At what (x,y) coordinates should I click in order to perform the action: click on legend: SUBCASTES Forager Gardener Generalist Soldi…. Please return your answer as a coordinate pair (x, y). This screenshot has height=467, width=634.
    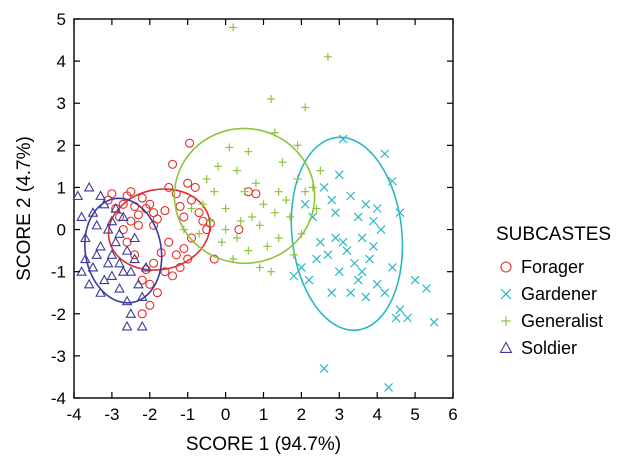
    Looking at the image, I should click on (553, 291).